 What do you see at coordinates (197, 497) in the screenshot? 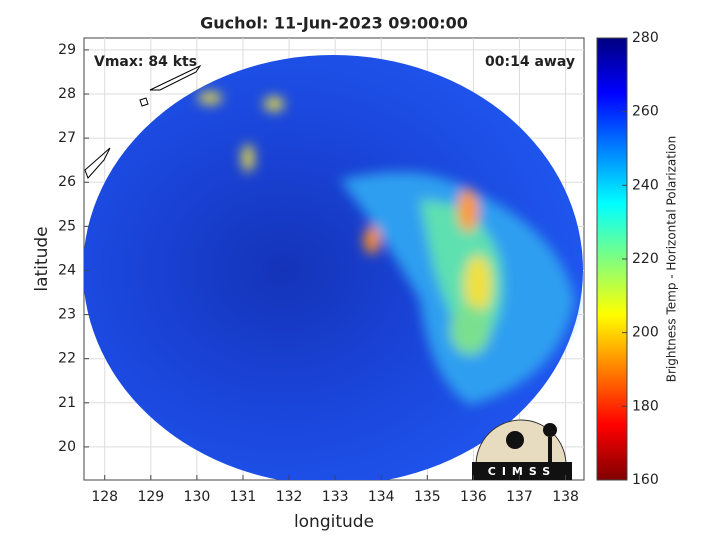
I see `x-tick-label: 130` at bounding box center [197, 497].